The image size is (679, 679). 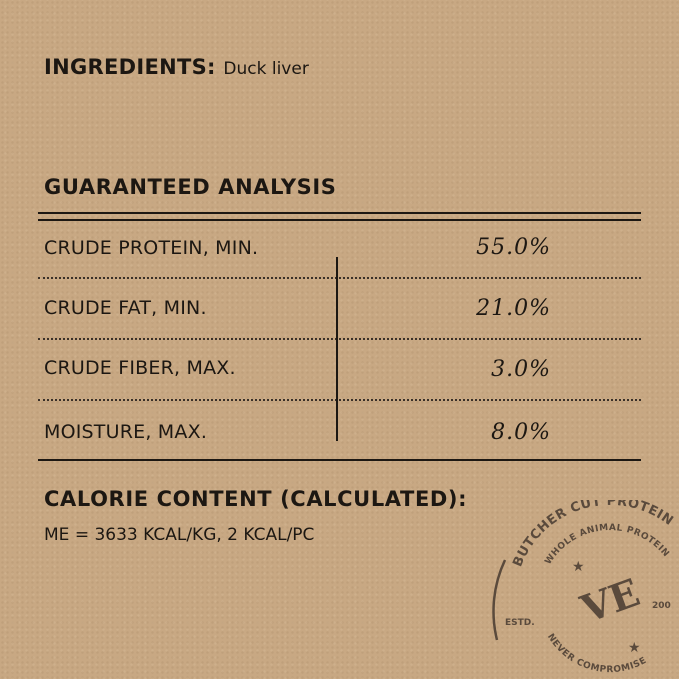 I want to click on ingredients: INGREDIENTS: Duck liver, so click(x=176, y=67).